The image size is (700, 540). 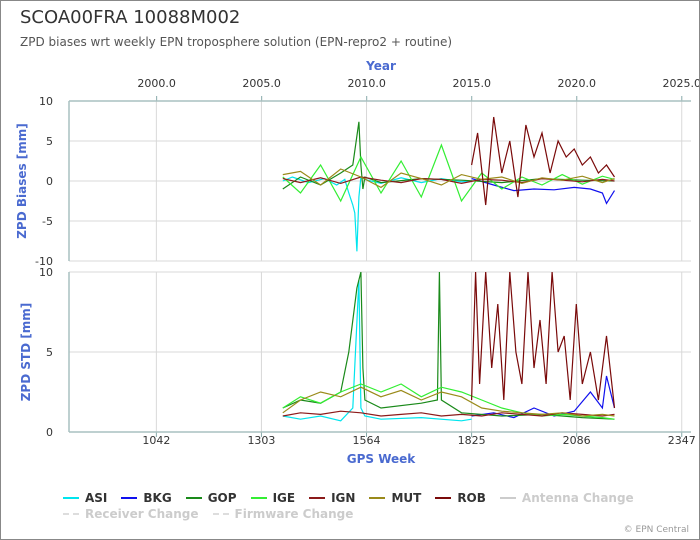 I want to click on y-tick-label-top: 0, so click(x=49, y=181).